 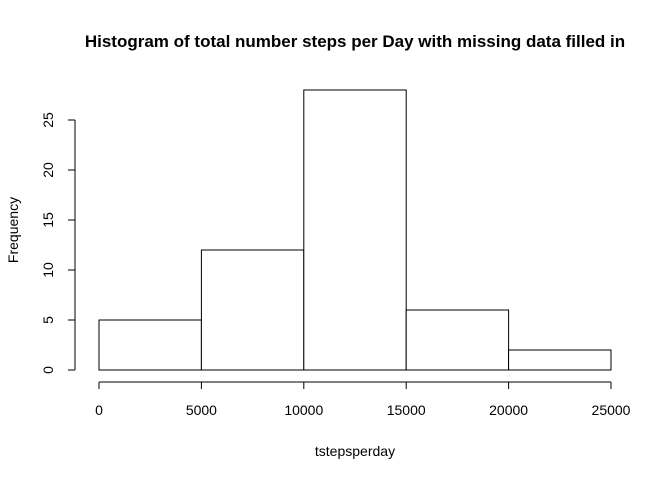 What do you see at coordinates (48, 120) in the screenshot?
I see `y-tick-label-5: 25` at bounding box center [48, 120].